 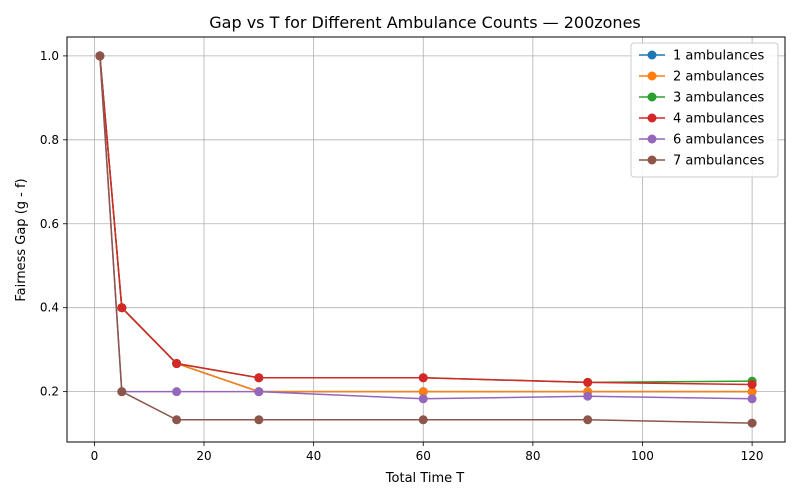 I want to click on x-axis-label: Total Time T, so click(x=424, y=478).